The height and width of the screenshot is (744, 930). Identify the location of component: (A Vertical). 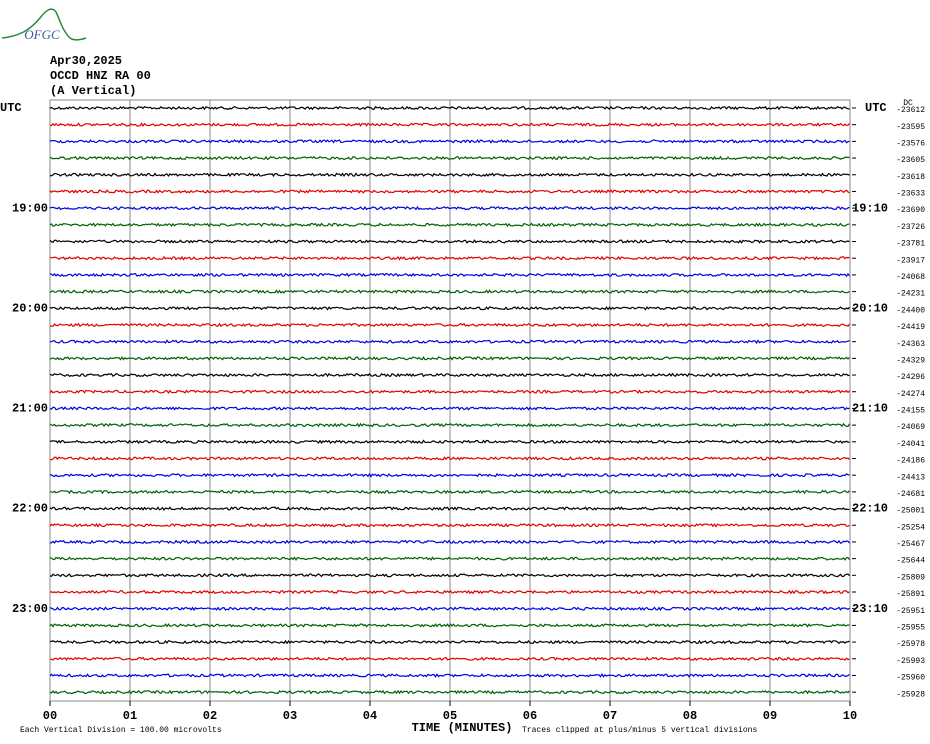
(93, 91).